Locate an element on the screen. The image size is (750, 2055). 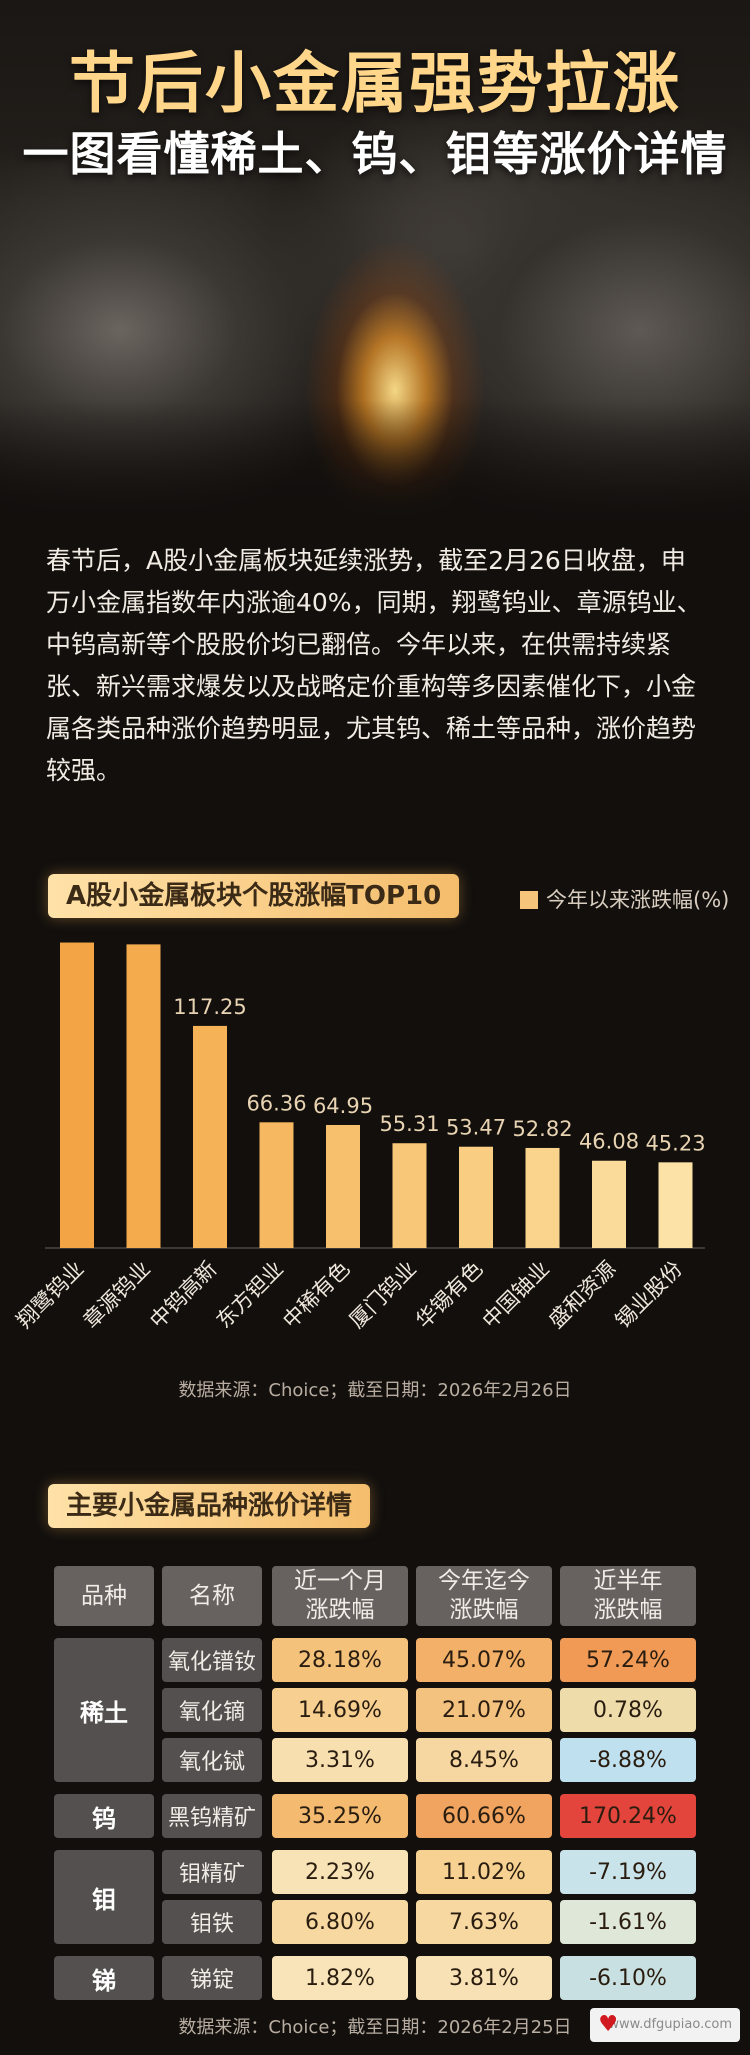
category-tick-label: 华锡有色 is located at coordinates (449, 1295).